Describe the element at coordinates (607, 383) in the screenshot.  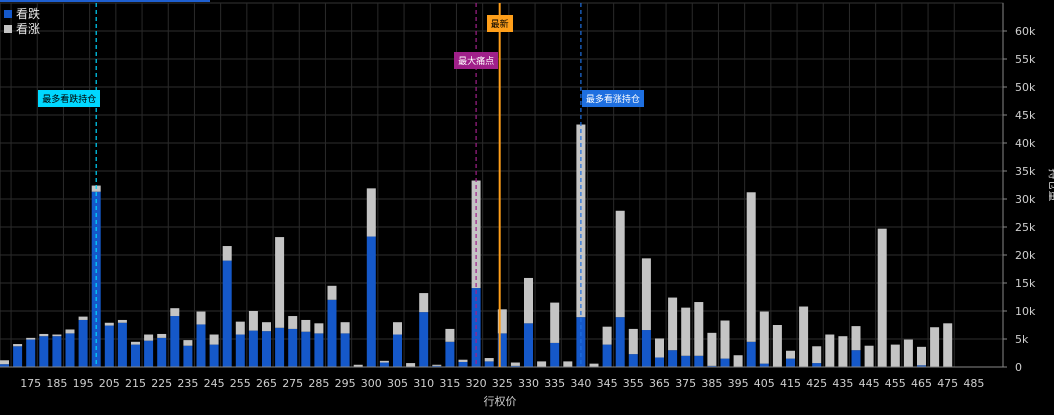
I see `x-tick-label: 345` at that location.